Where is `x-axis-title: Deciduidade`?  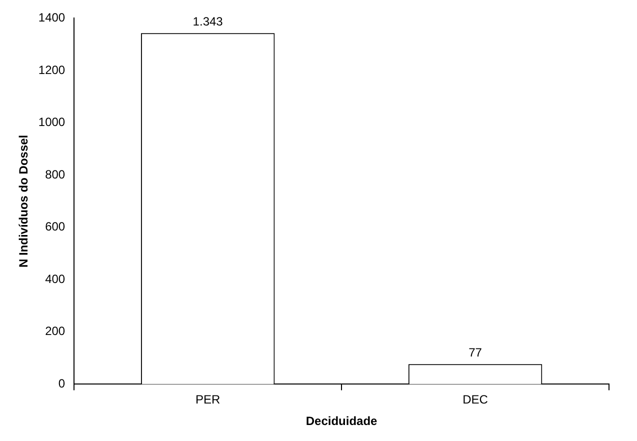 x-axis-title: Deciduidade is located at coordinates (342, 421).